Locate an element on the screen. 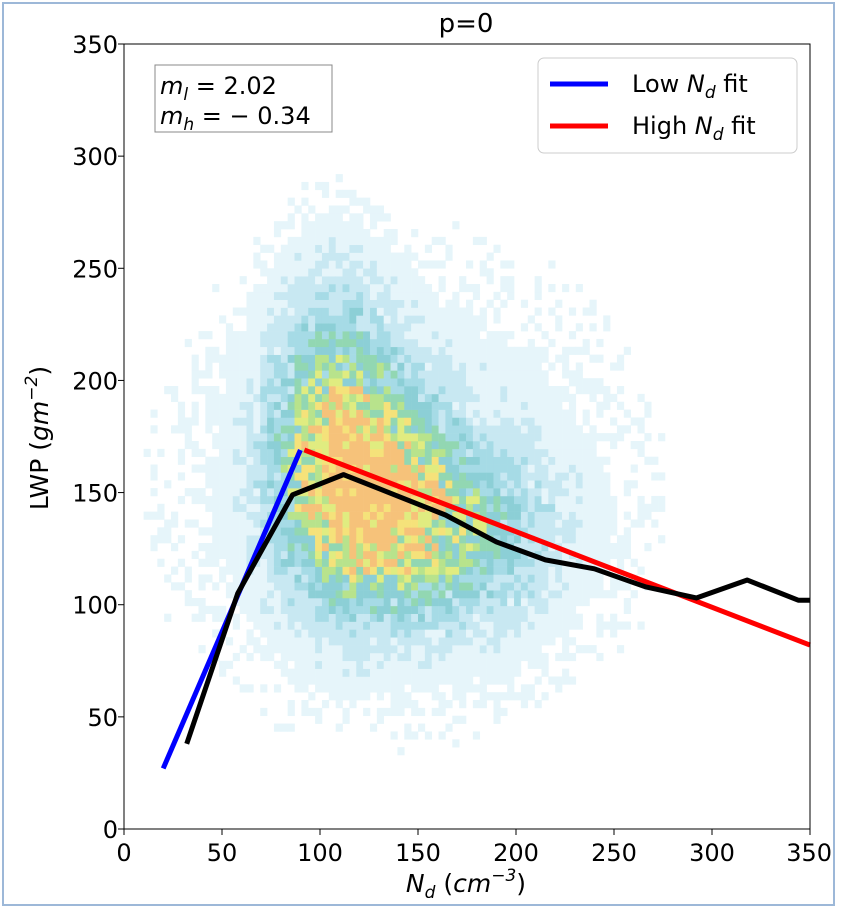 This screenshot has width=841, height=909. y-tick-label: 50 is located at coordinates (102, 718).